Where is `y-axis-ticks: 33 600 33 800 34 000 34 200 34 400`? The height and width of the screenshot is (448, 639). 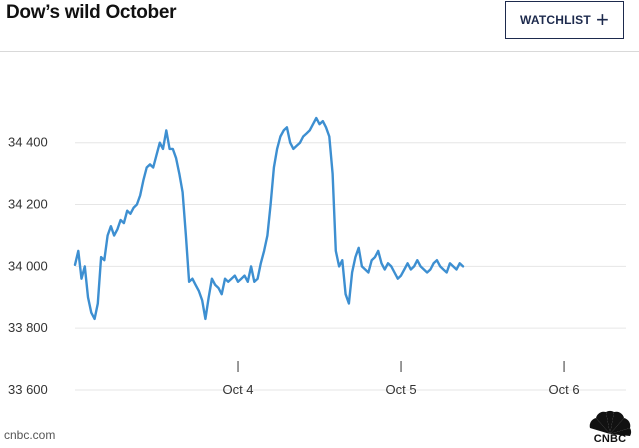
y-axis-ticks: 33 600 33 800 34 000 34 200 34 400 is located at coordinates (28, 266).